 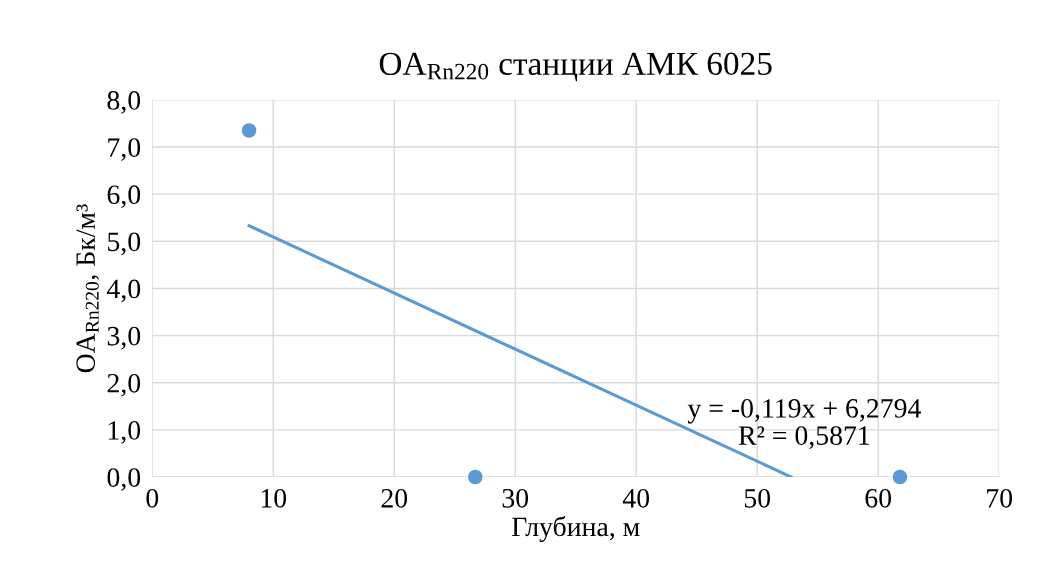 I want to click on y-tick-label: 6,0, so click(x=124, y=197).